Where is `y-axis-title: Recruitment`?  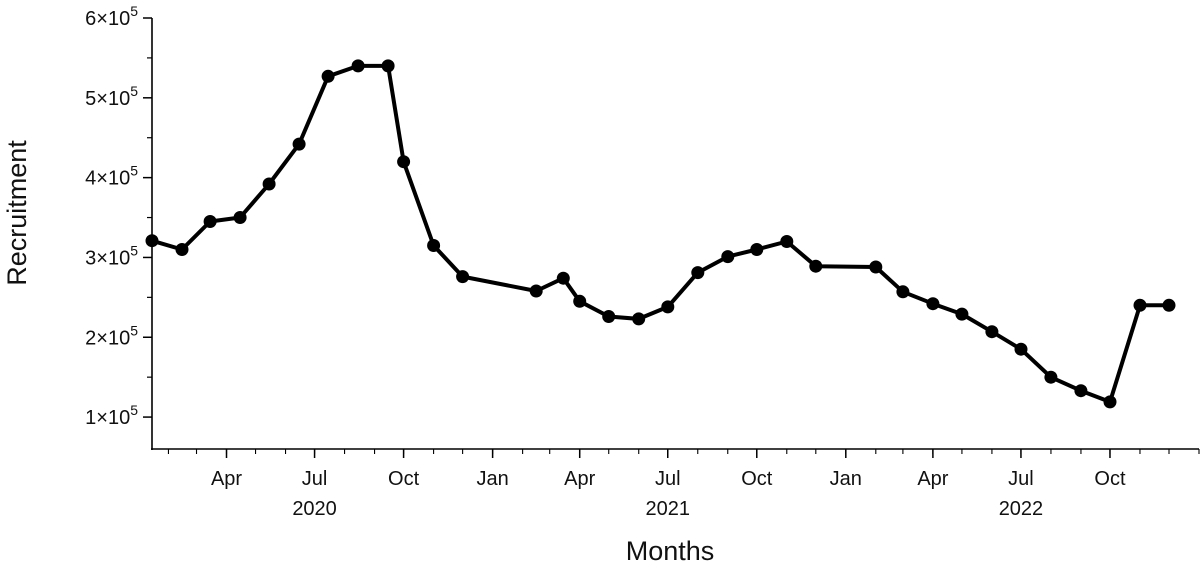
y-axis-title: Recruitment is located at coordinates (17, 213).